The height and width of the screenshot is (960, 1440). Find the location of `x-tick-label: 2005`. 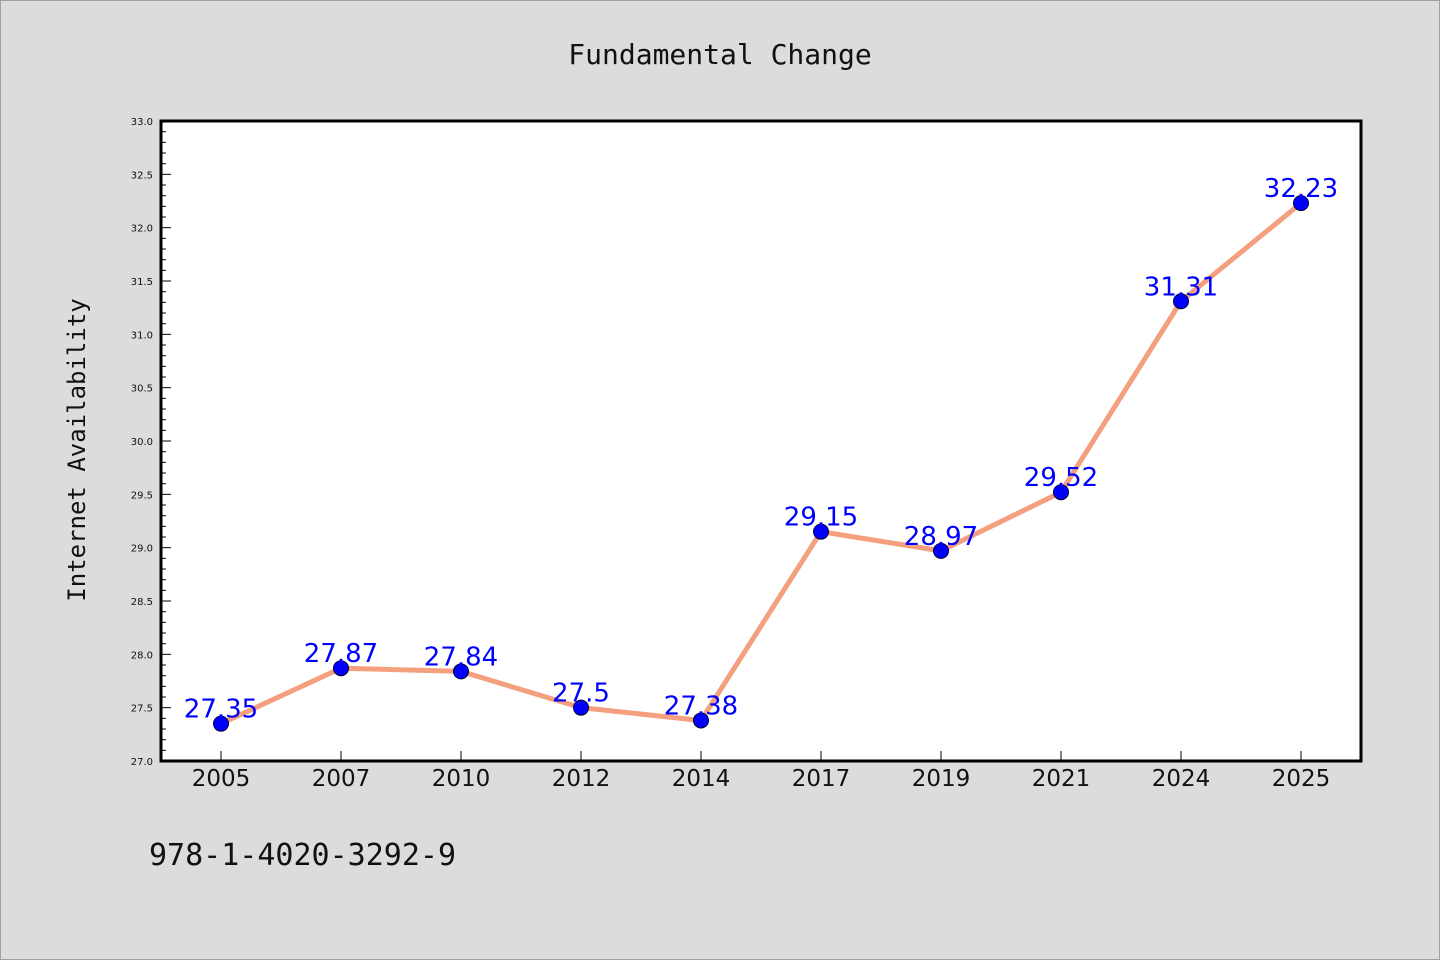

x-tick-label: 2005 is located at coordinates (221, 779).